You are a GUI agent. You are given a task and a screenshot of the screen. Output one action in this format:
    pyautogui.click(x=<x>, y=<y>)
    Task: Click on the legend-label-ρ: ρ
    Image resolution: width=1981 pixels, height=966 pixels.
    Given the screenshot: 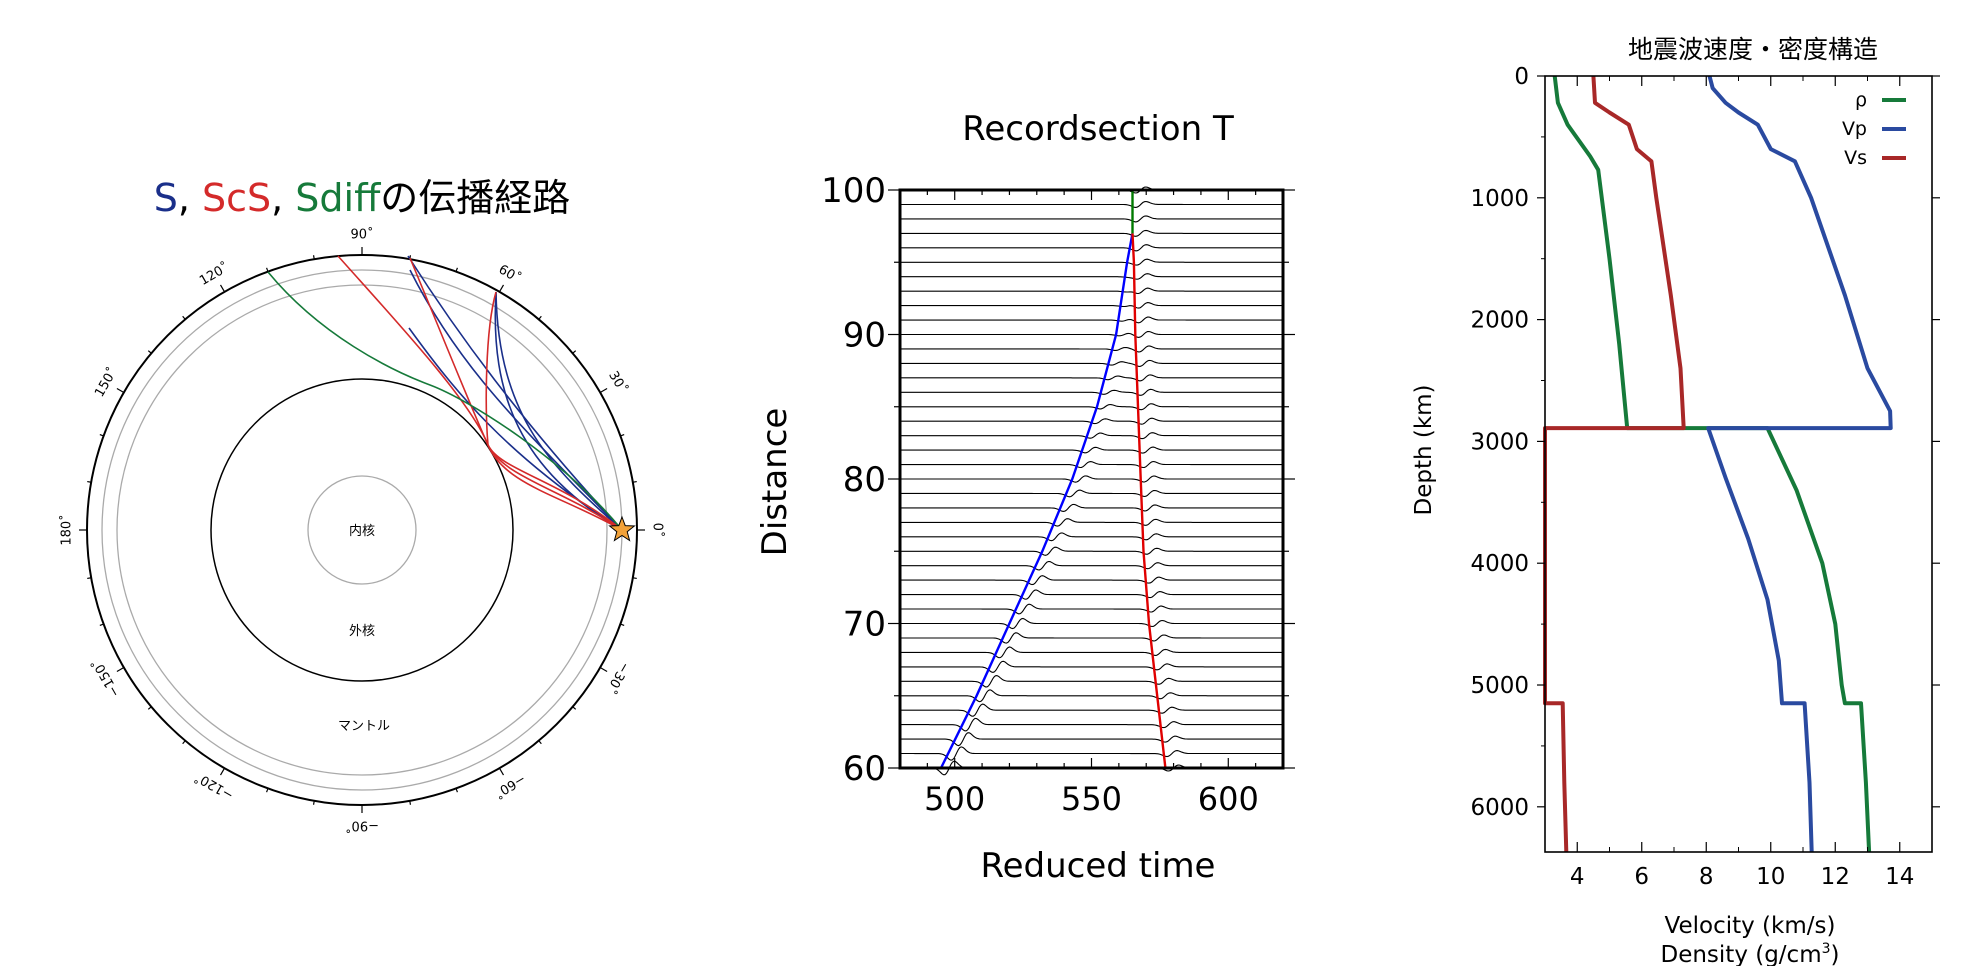 What is the action you would take?
    pyautogui.click(x=1861, y=100)
    